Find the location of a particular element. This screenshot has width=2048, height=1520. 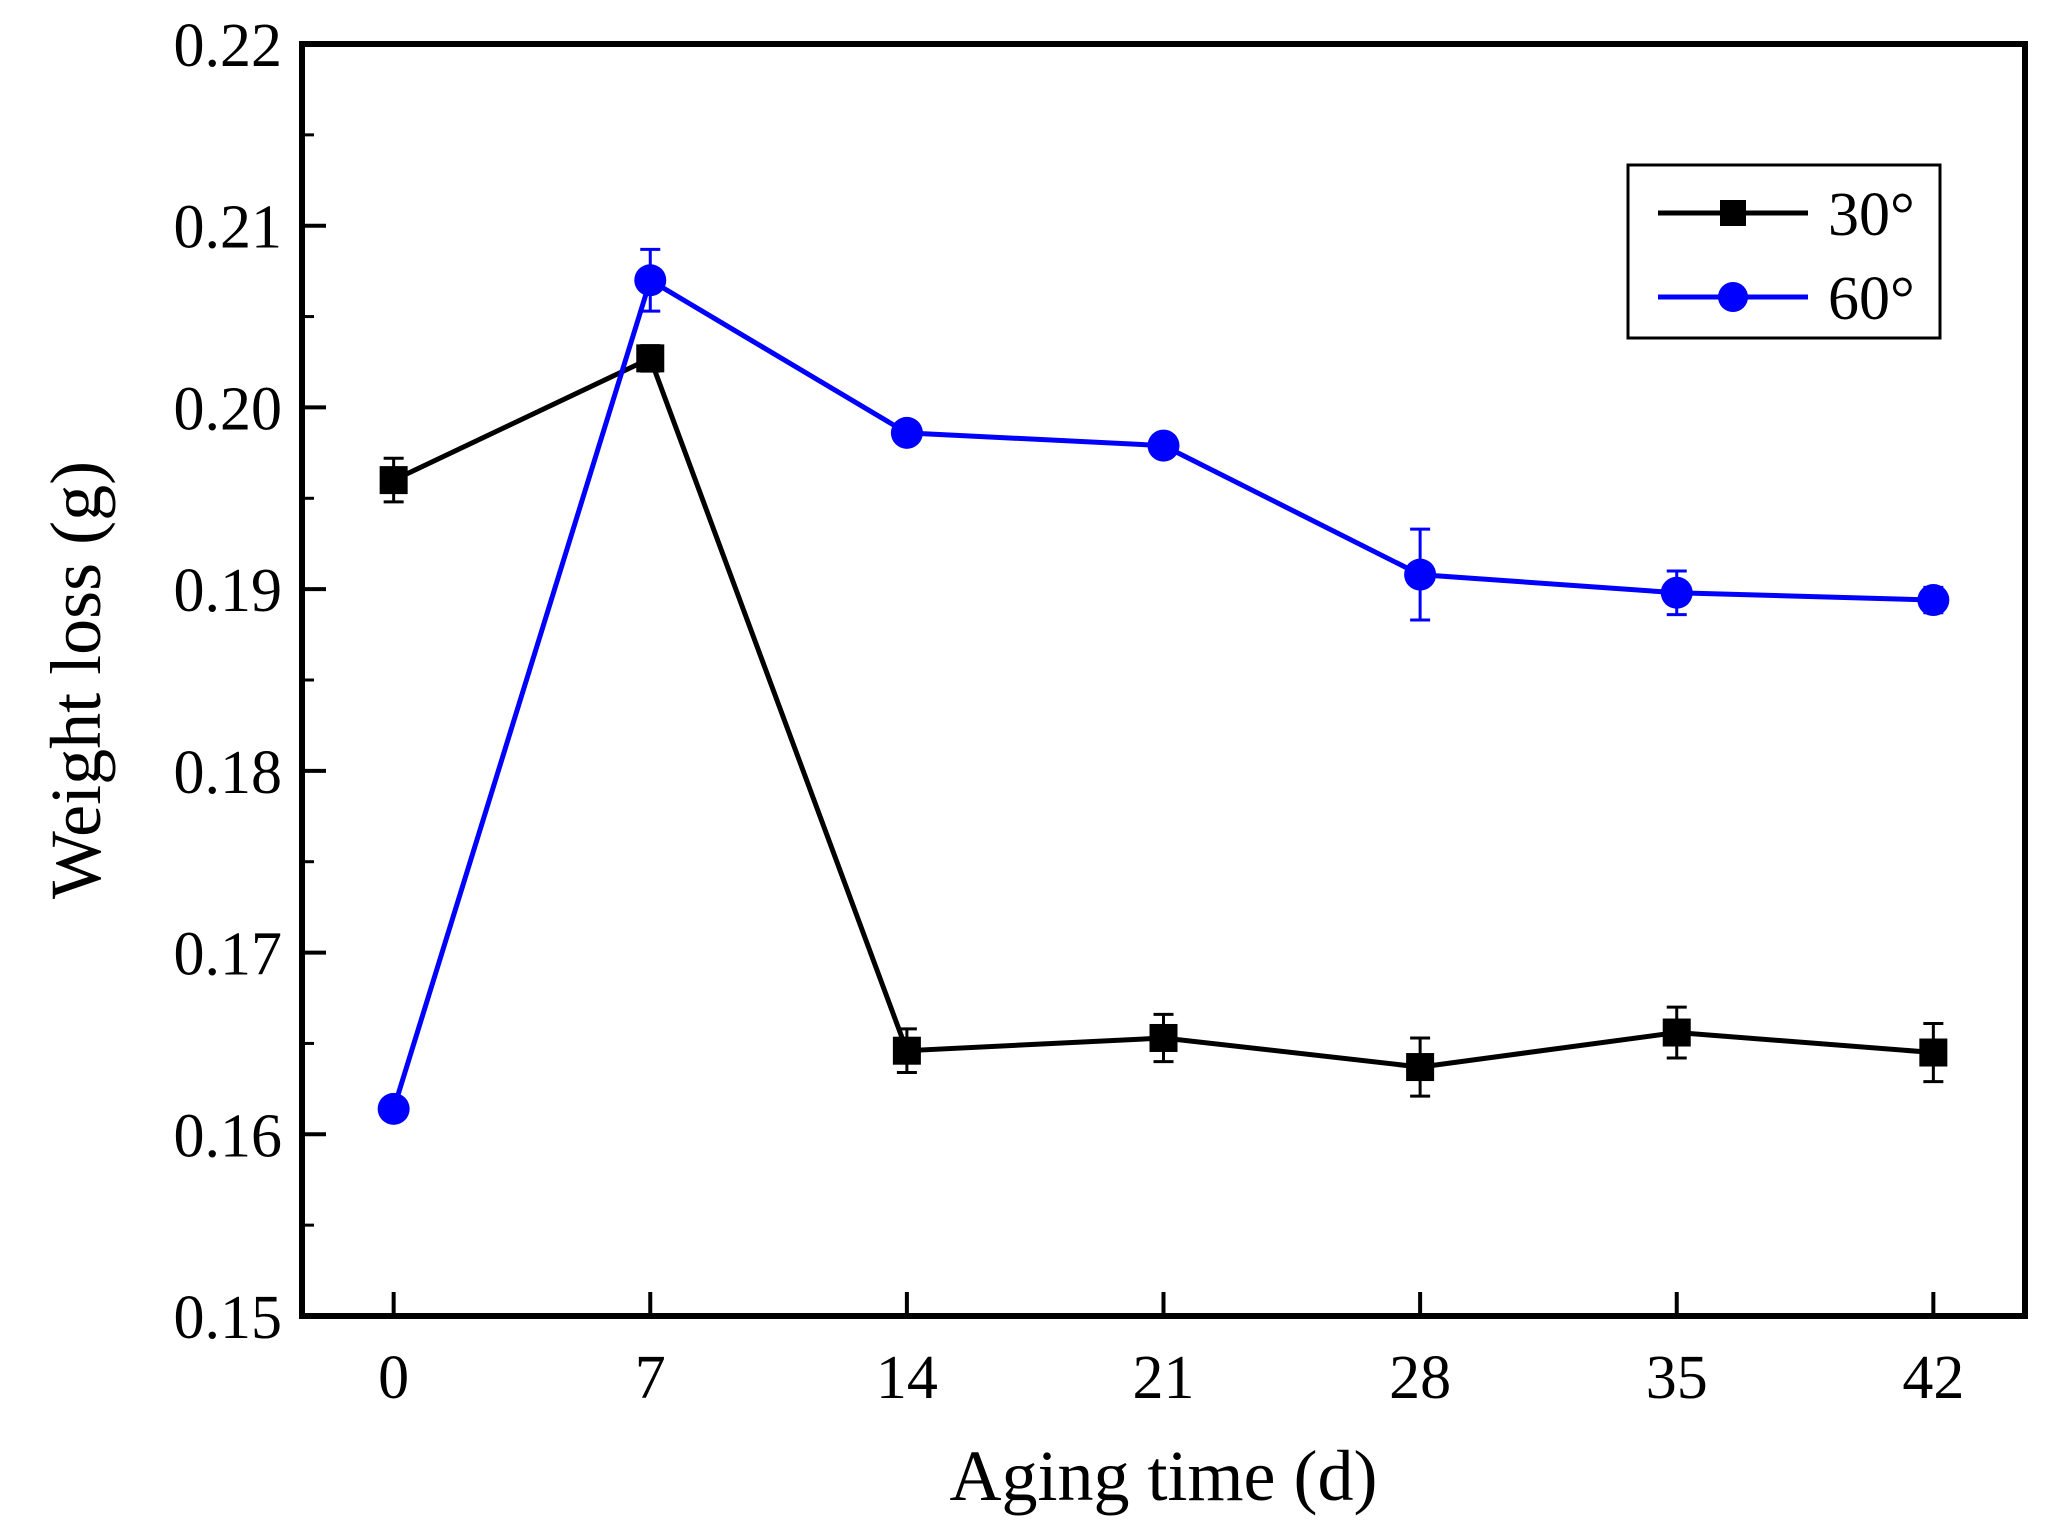

x-tick-label: 28 is located at coordinates (1420, 1378).